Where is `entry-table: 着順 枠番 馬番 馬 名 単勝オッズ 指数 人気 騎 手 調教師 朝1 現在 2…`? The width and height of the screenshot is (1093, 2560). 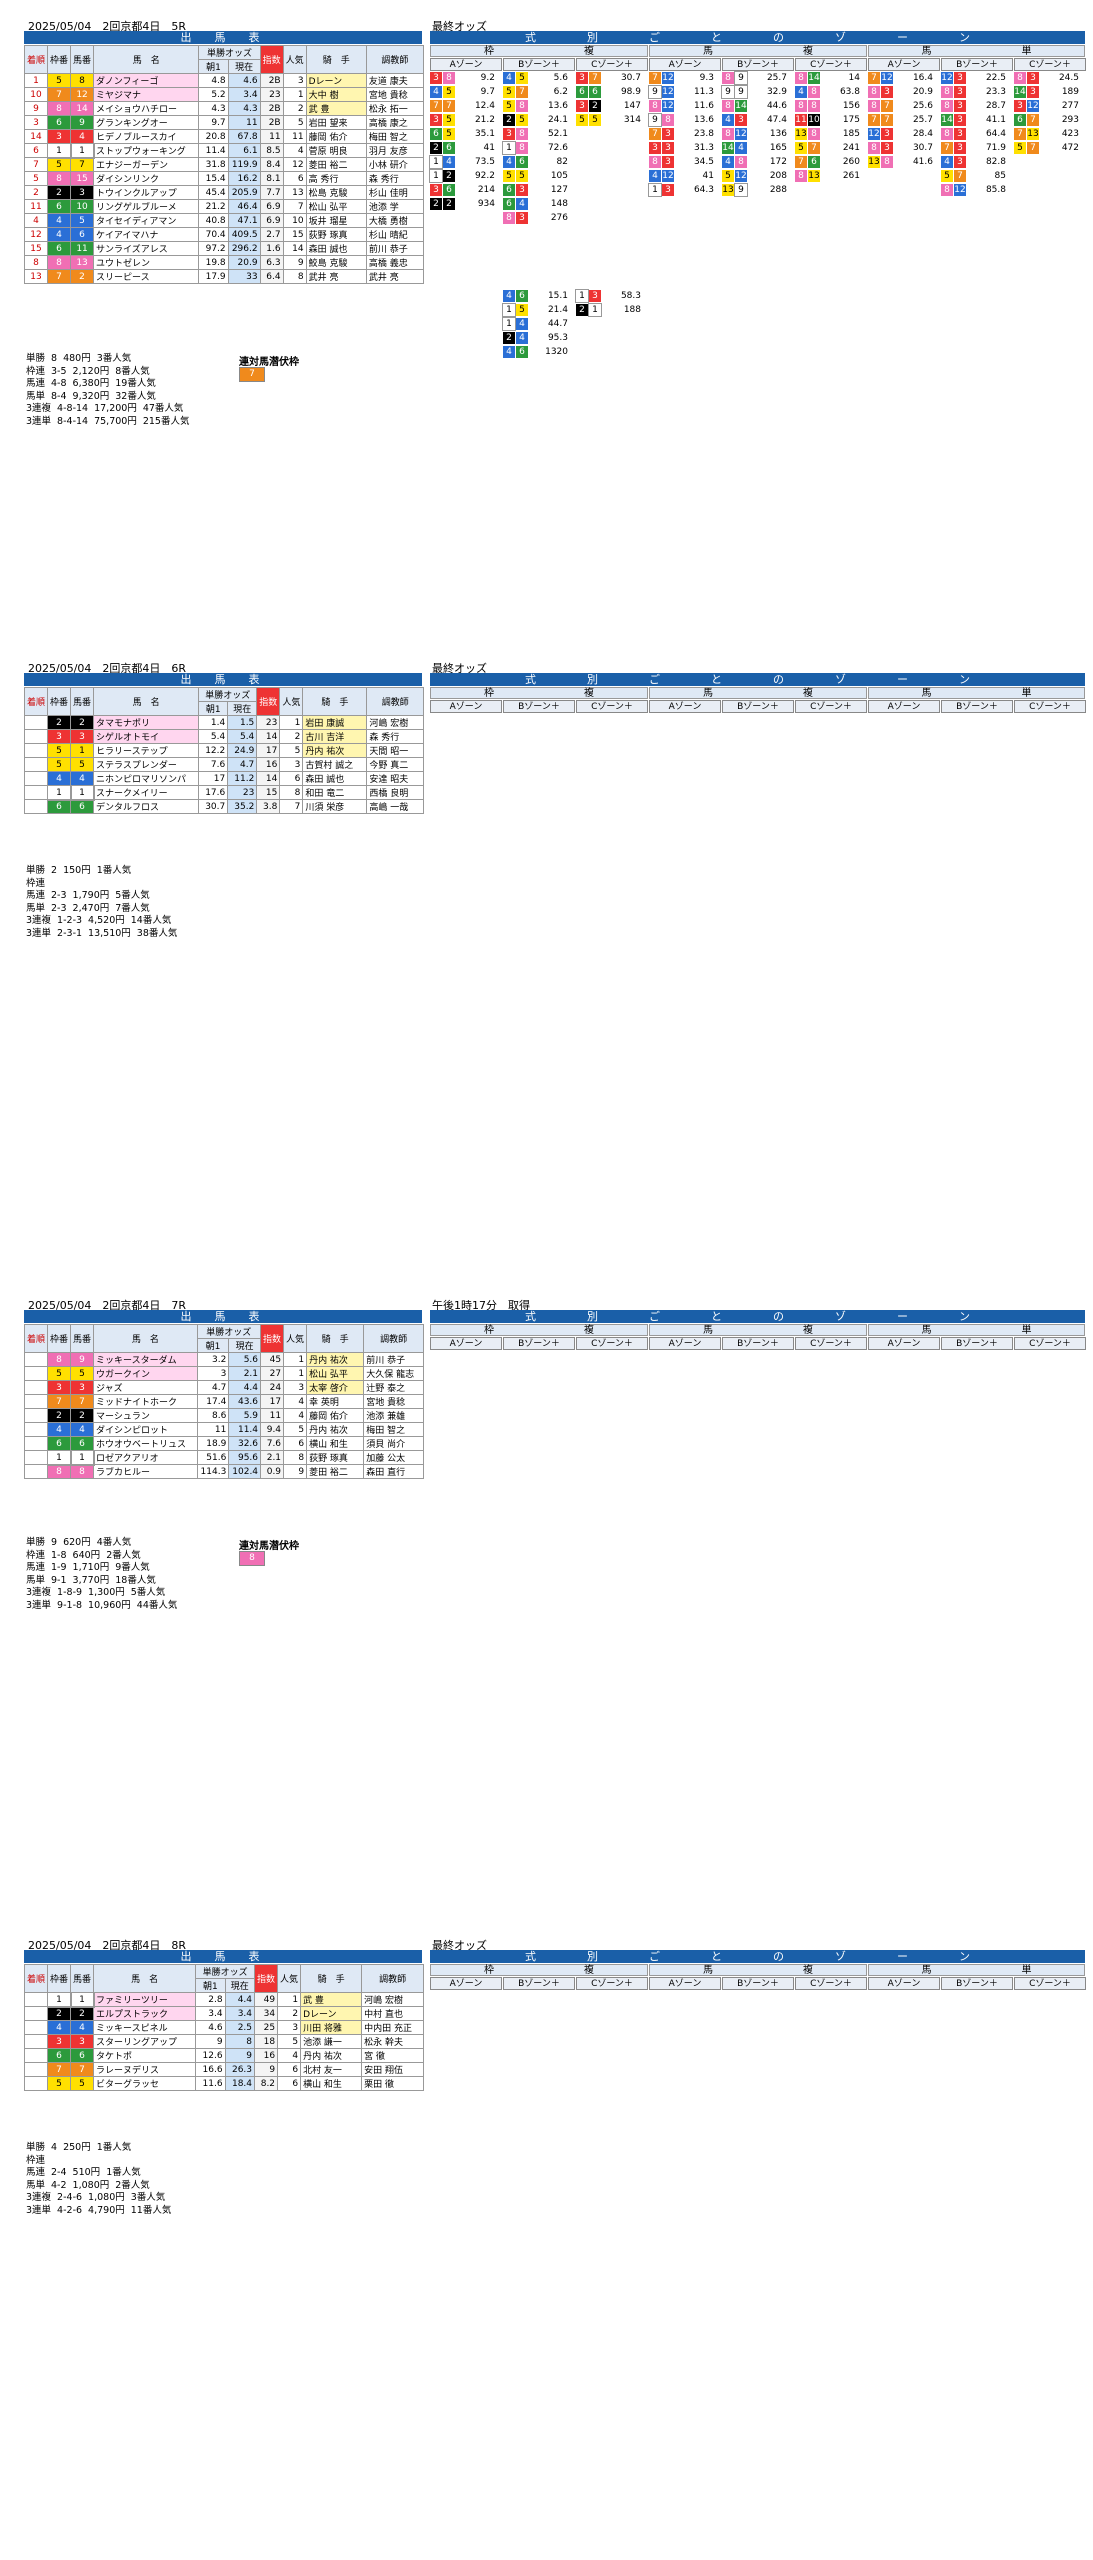 entry-table: 着順 枠番 馬番 馬 名 単勝オッズ 指数 人気 騎 手 調教師 朝1 現在 2… is located at coordinates (223, 750).